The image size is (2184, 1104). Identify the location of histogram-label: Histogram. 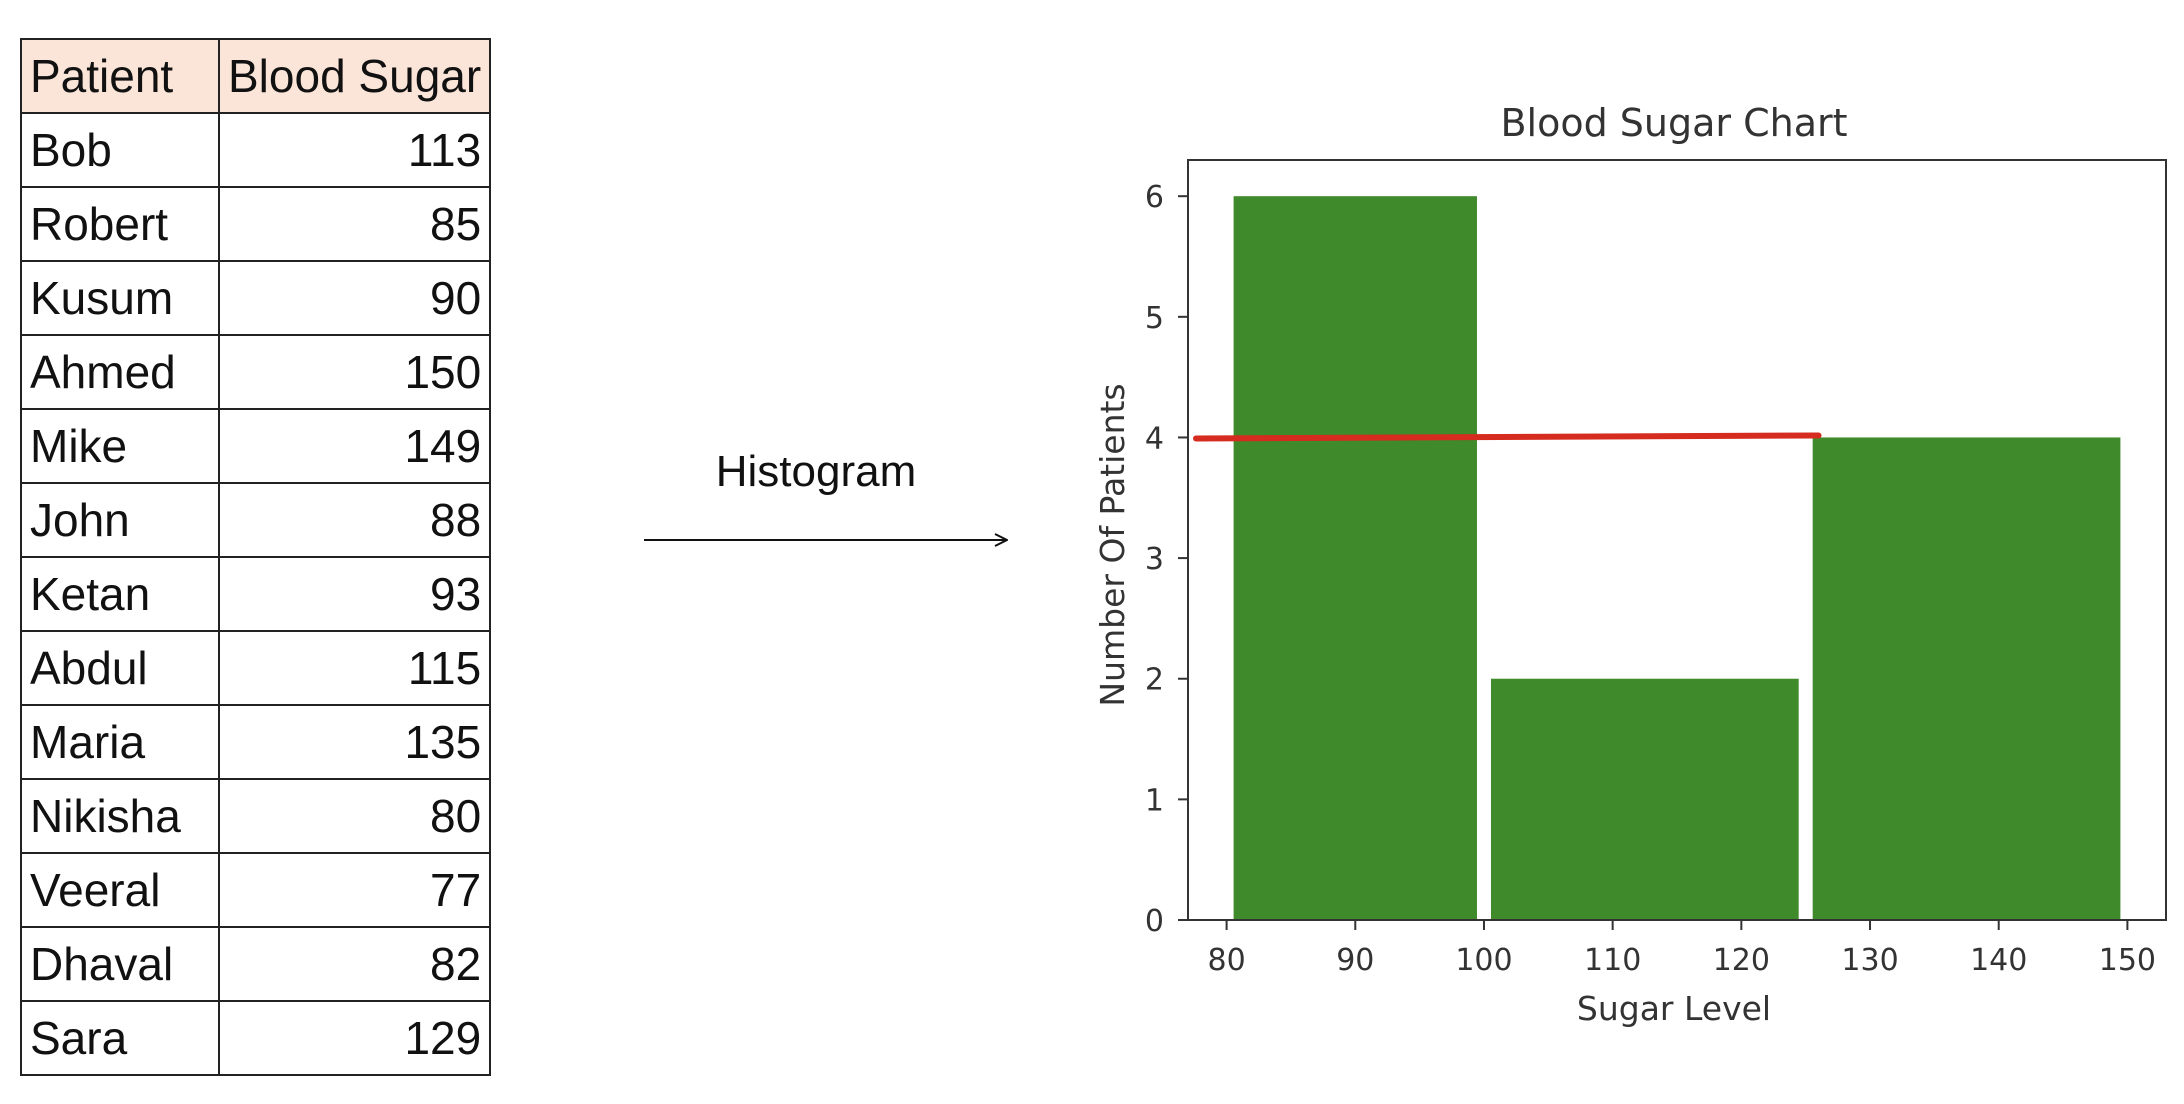
(816, 471).